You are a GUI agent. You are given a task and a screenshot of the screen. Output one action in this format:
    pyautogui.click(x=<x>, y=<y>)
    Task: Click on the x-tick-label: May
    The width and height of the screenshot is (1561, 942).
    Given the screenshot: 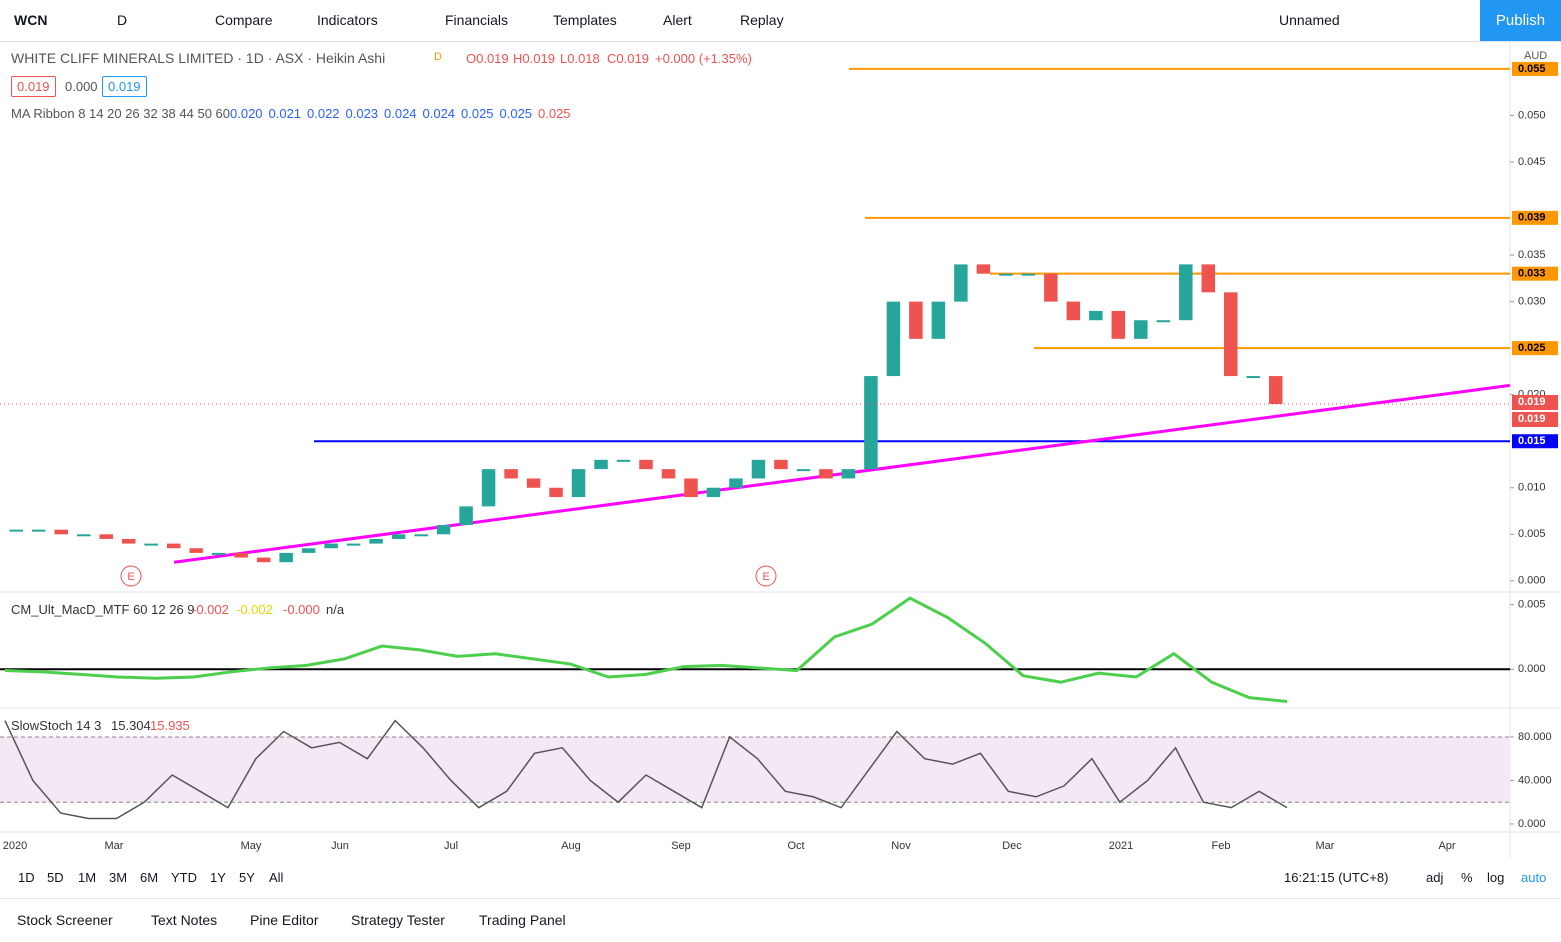 What is the action you would take?
    pyautogui.click(x=251, y=846)
    